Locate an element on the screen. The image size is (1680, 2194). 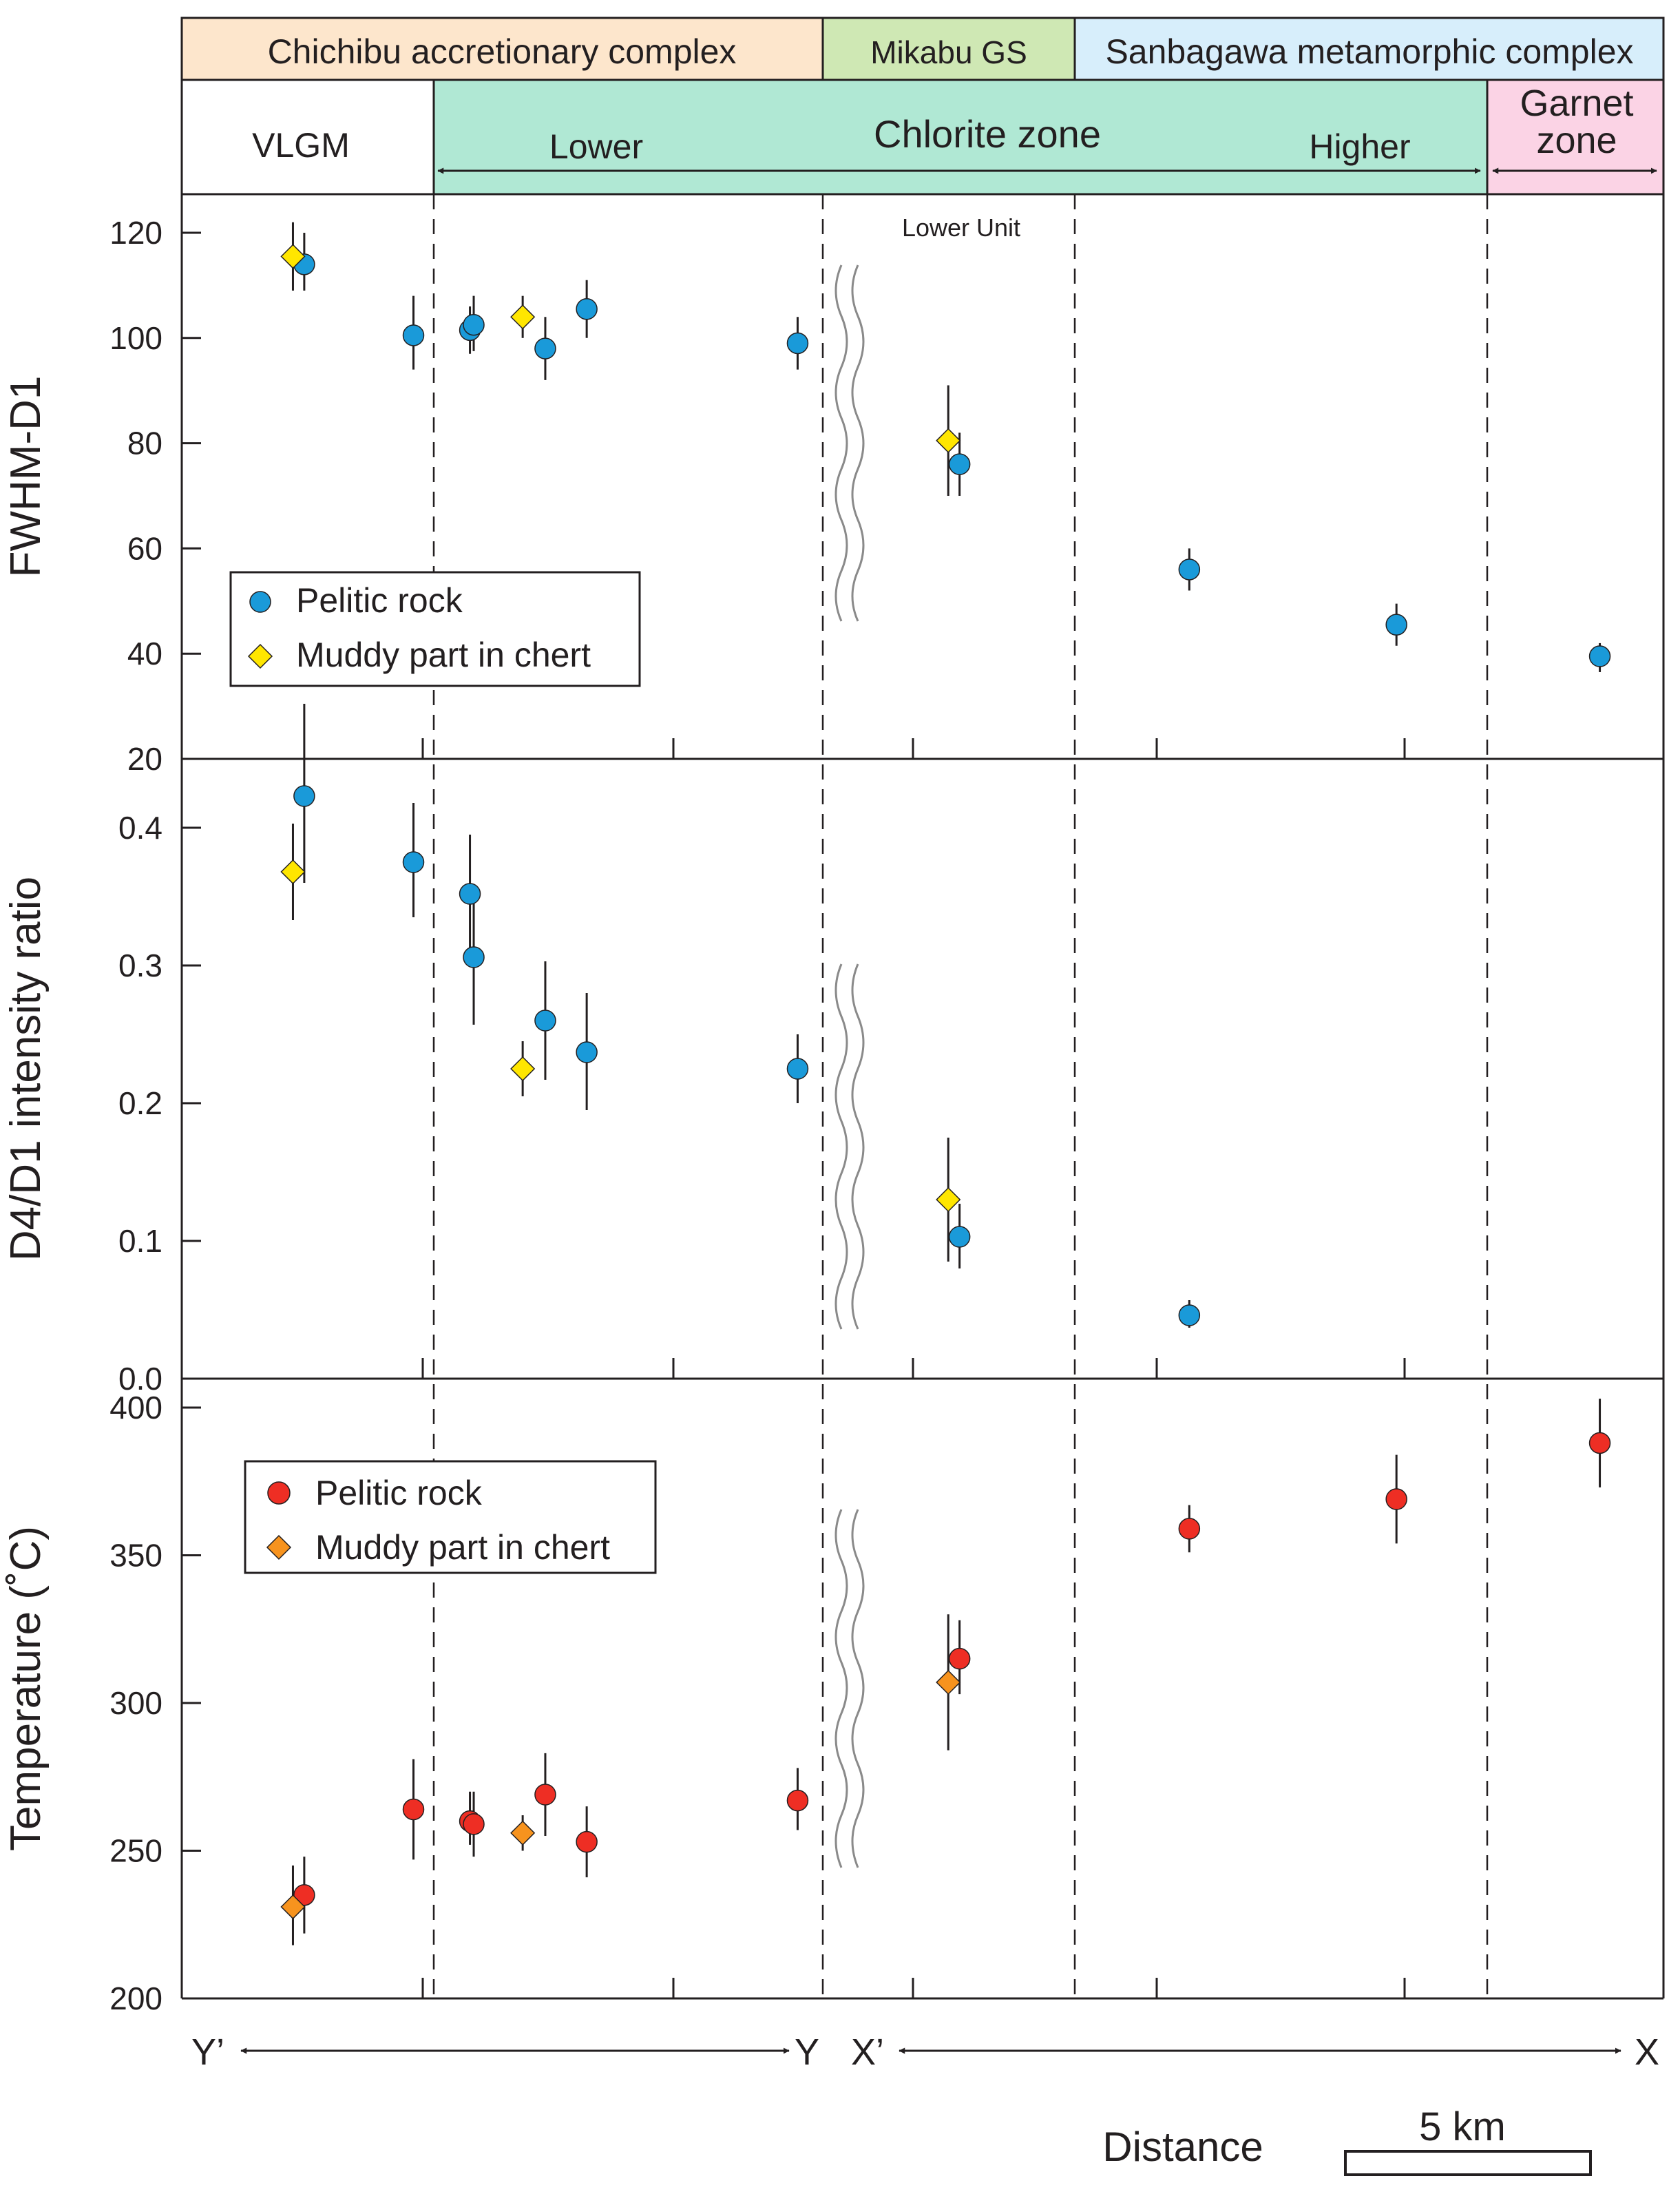
x-label: X is located at coordinates (1647, 2052).